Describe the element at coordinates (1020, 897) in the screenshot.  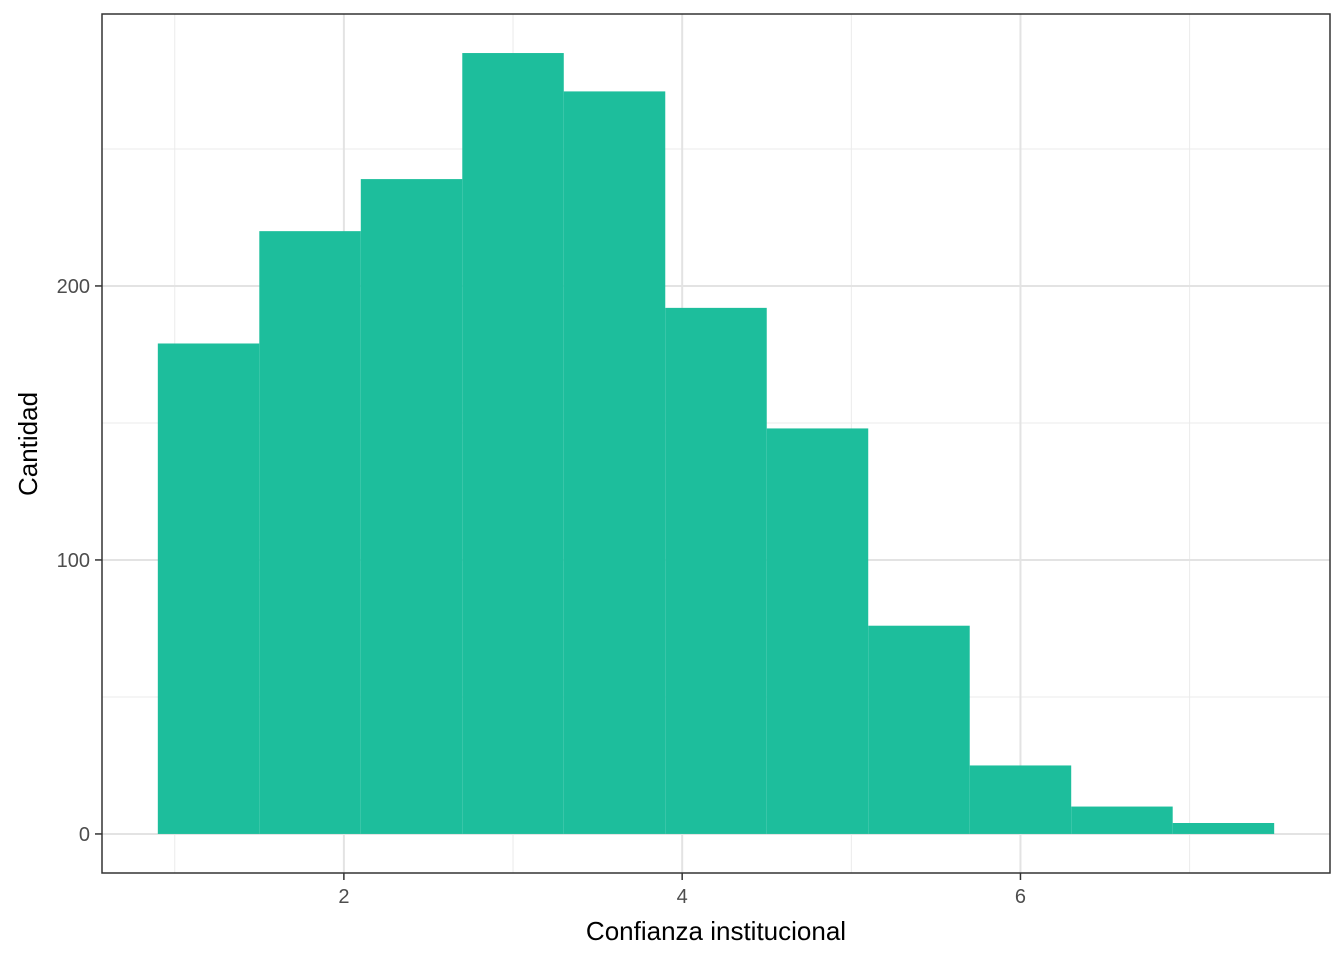
I see `x-tick-label: 6` at that location.